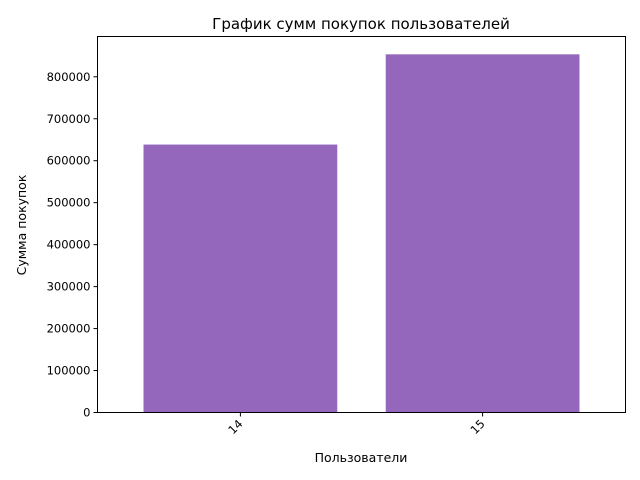 The image size is (640, 480). What do you see at coordinates (361, 457) in the screenshot?
I see `x-axis-label: Пользователи` at bounding box center [361, 457].